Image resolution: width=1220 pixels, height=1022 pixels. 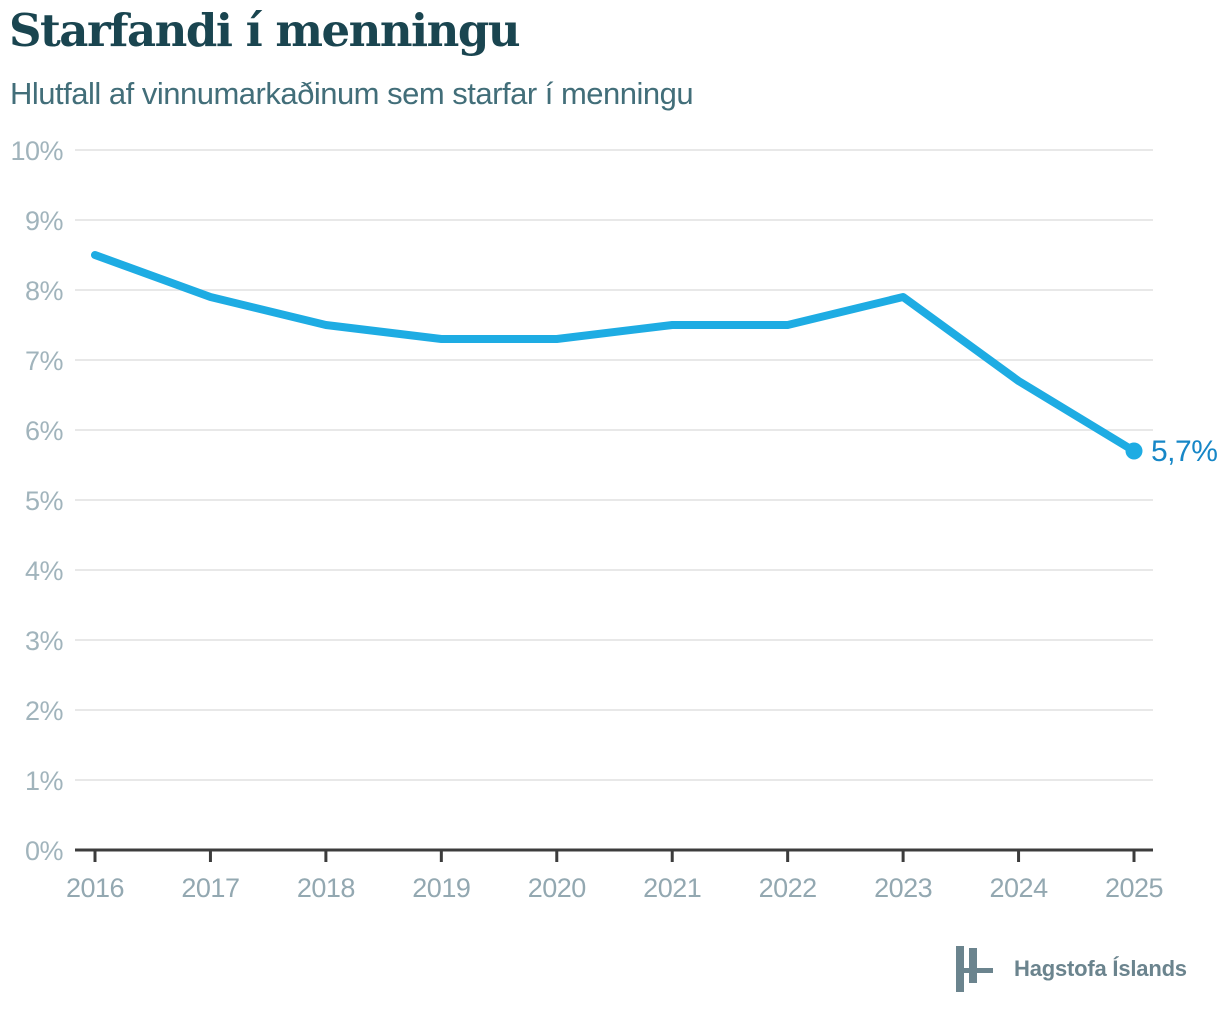 I want to click on end-point, so click(x=1134, y=451).